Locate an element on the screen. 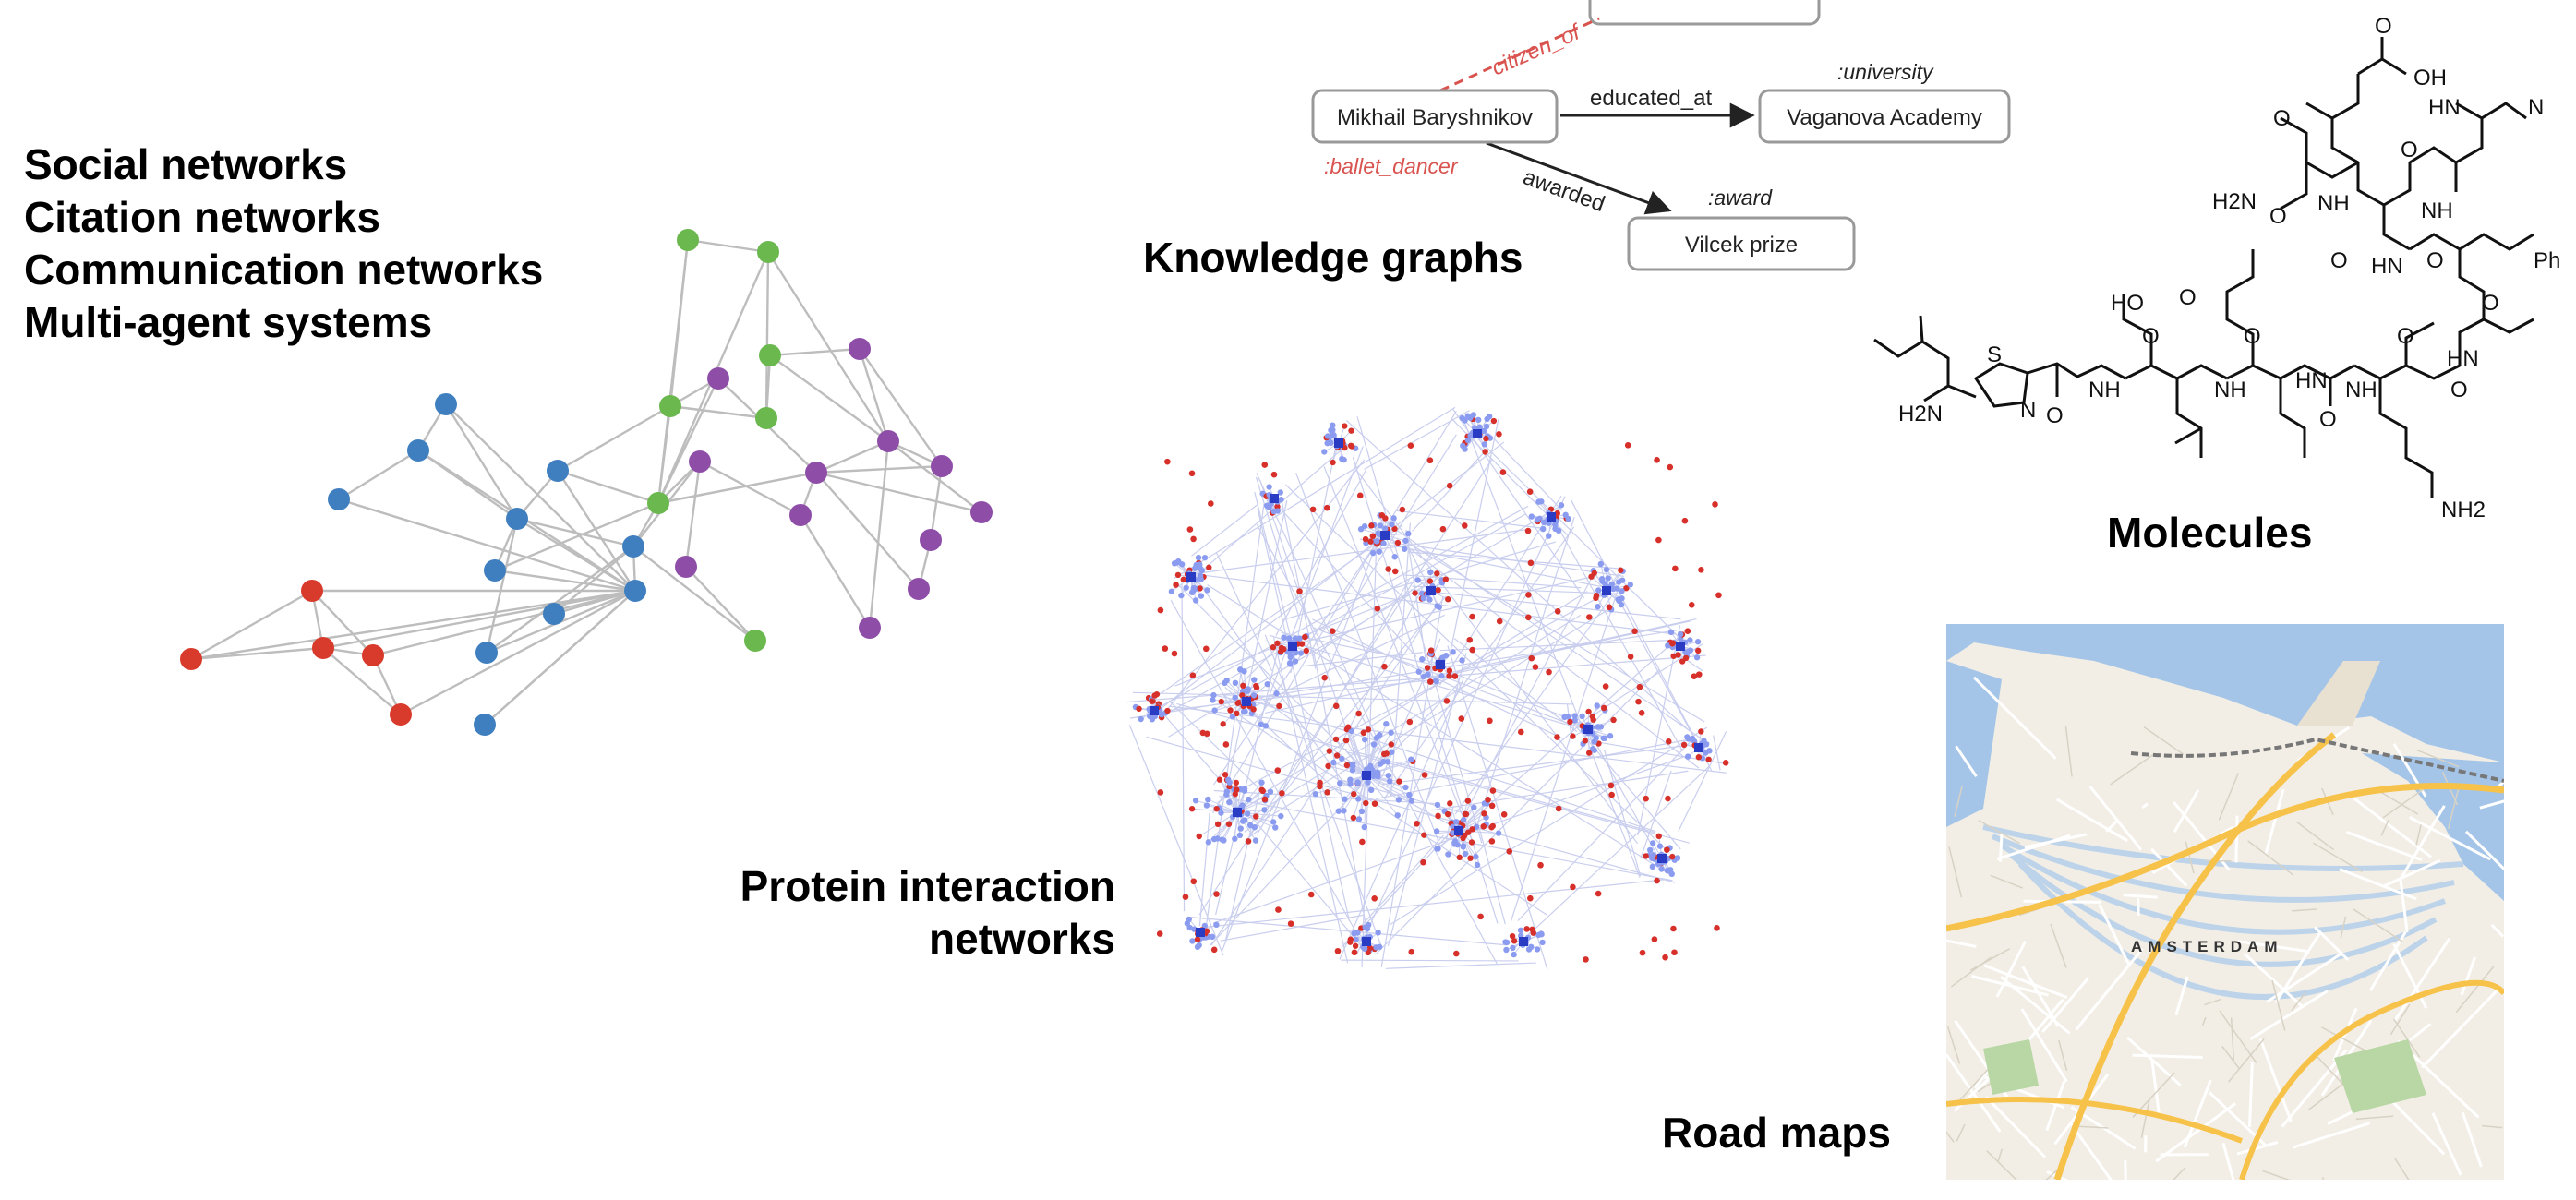 The image size is (2576, 1200). mol-hn-label-4: HN is located at coordinates (2463, 358).